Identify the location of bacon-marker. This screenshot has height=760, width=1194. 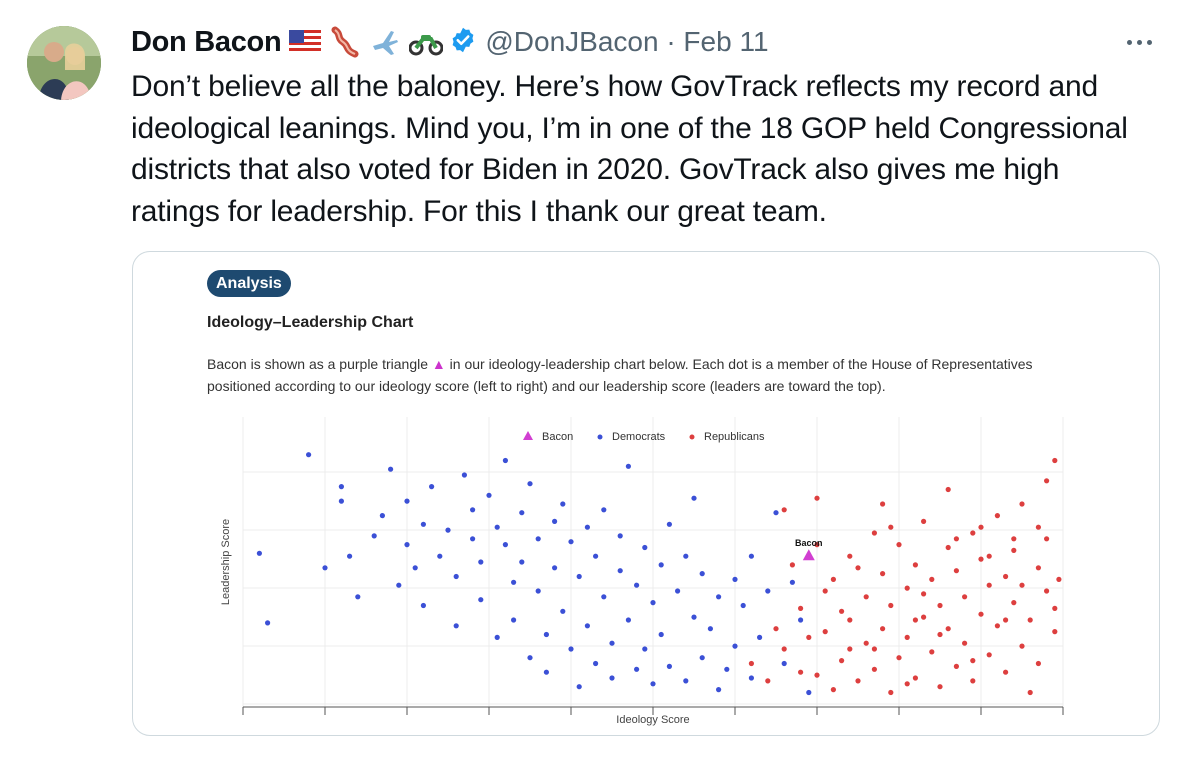
(808, 555).